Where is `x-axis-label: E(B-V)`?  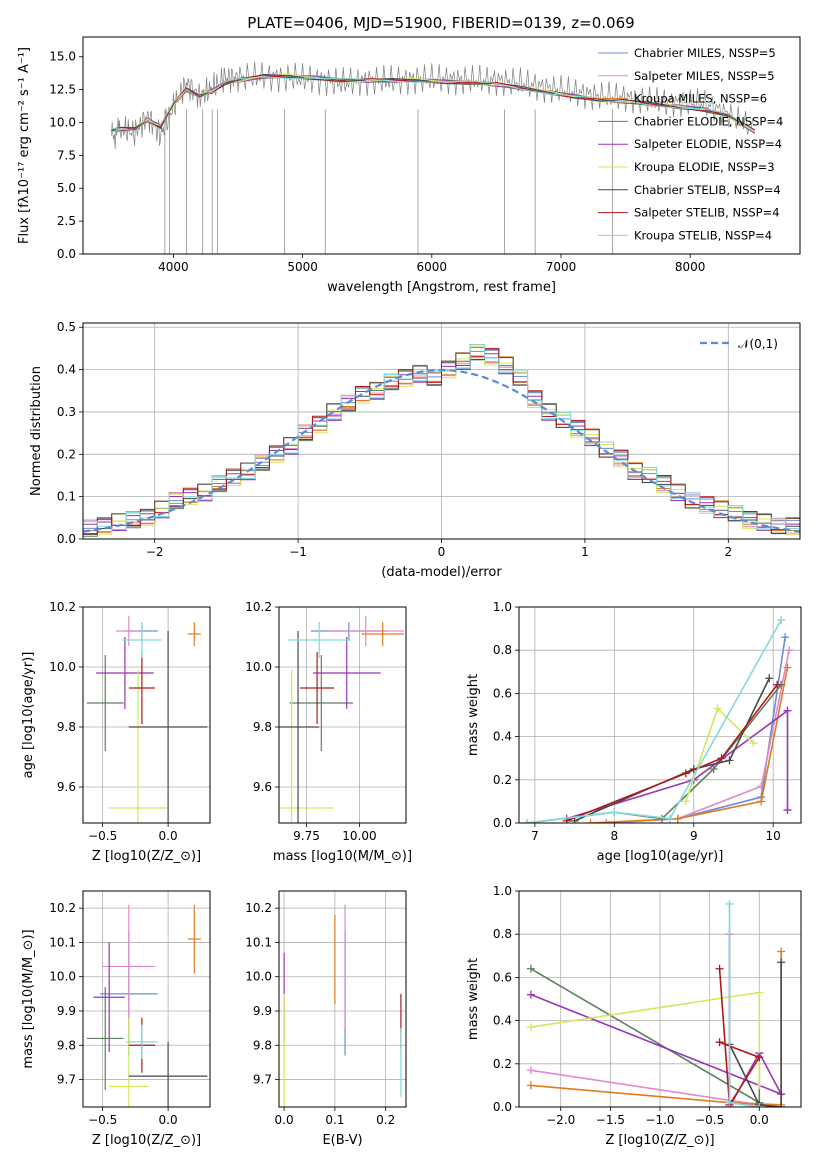 x-axis-label: E(B-V) is located at coordinates (342, 1140).